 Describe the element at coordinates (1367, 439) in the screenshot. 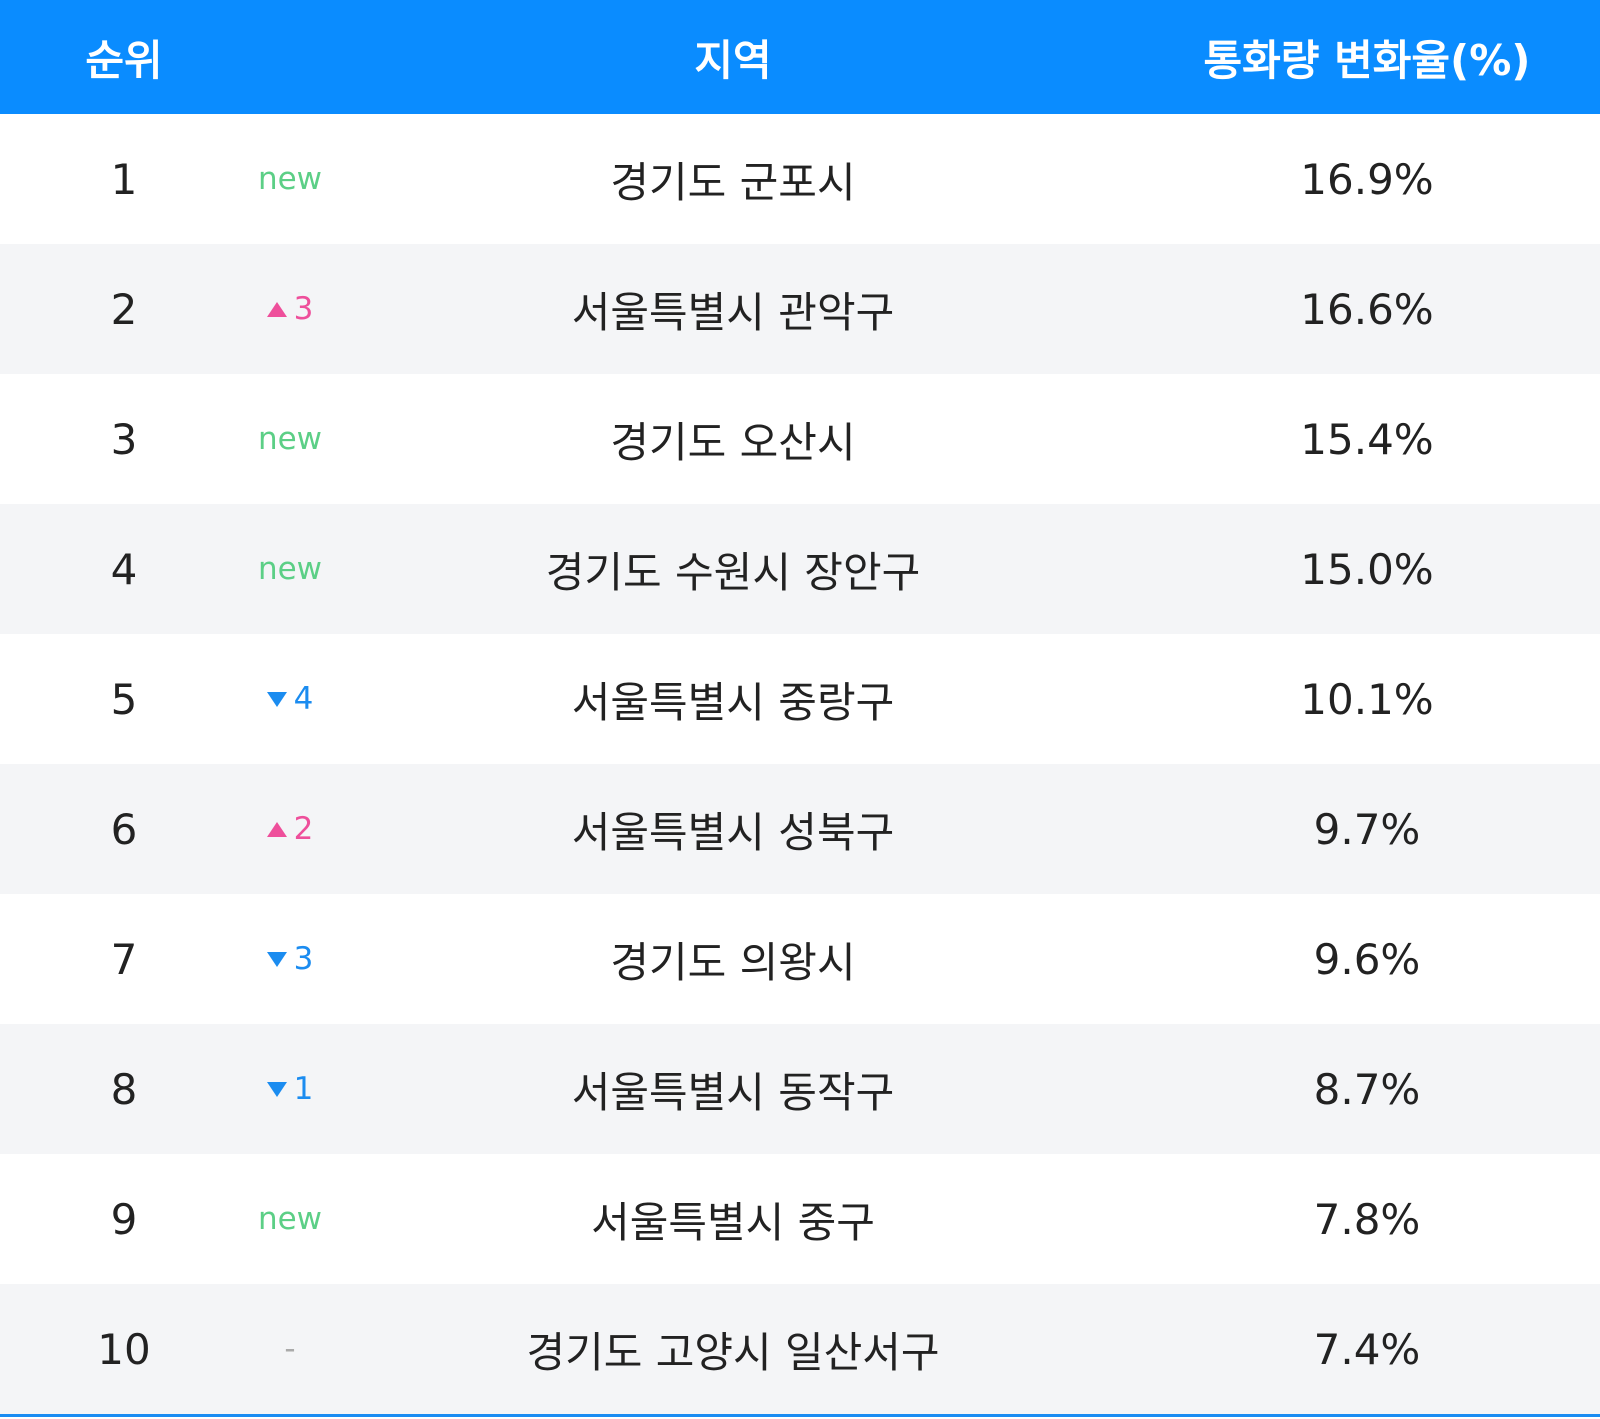

I see `rate: 15.4%` at that location.